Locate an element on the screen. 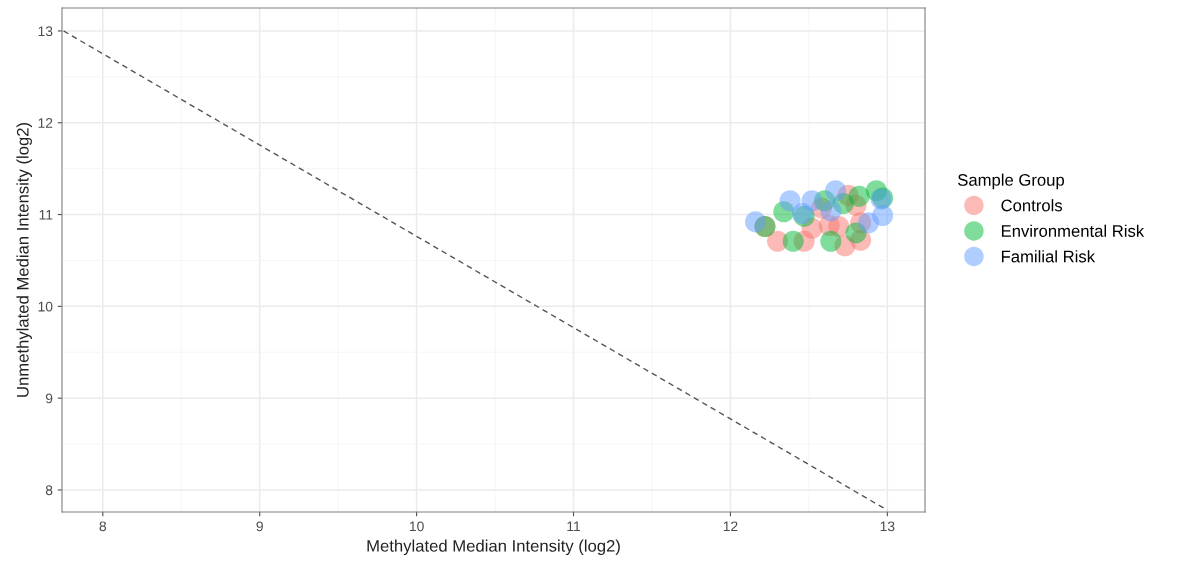 Image resolution: width=1179 pixels, height=565 pixels. y-tick-label: 11 is located at coordinates (46, 215).